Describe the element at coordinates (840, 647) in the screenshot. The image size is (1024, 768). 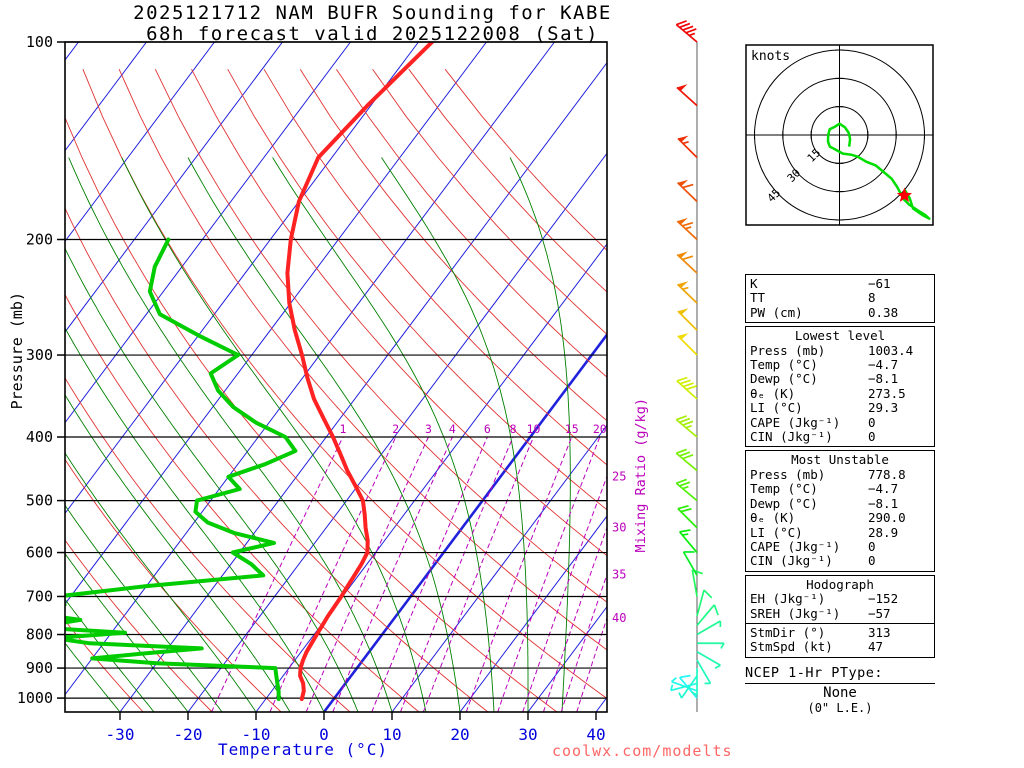
I see `stat-row: StmSpd (kt) 47` at that location.